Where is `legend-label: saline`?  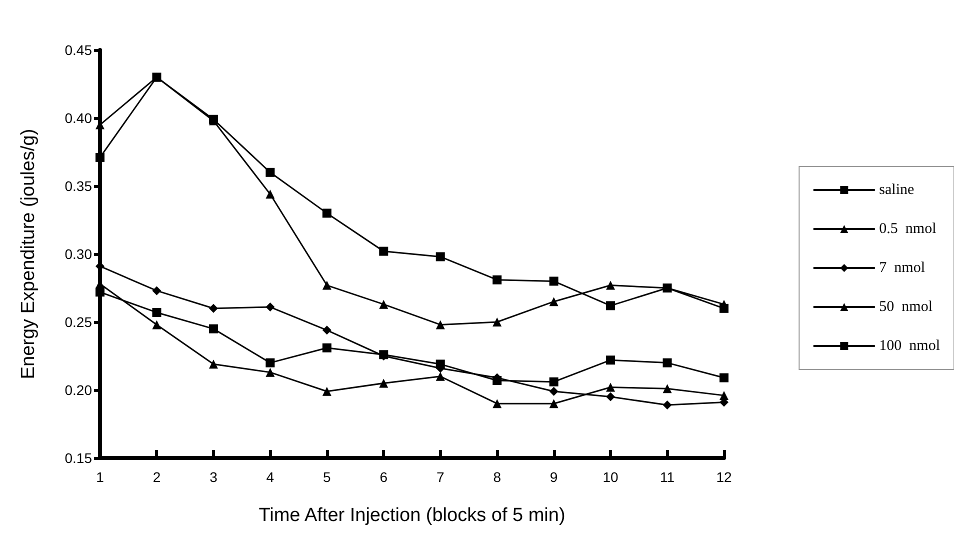
legend-label: saline is located at coordinates (896, 190).